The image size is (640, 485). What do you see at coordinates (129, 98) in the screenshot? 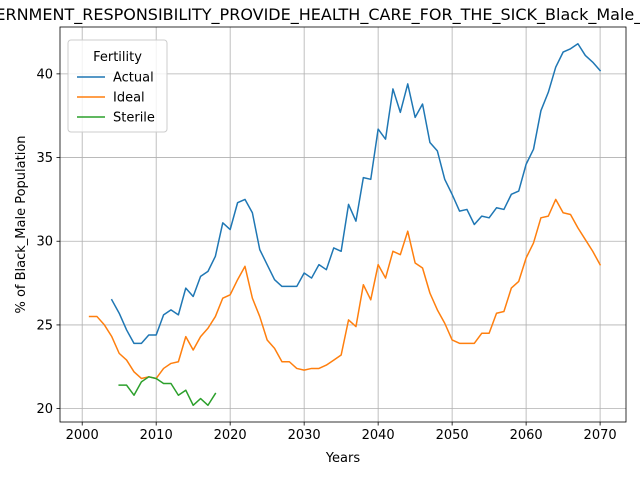
I see `legend-label: Ideal` at bounding box center [129, 98].